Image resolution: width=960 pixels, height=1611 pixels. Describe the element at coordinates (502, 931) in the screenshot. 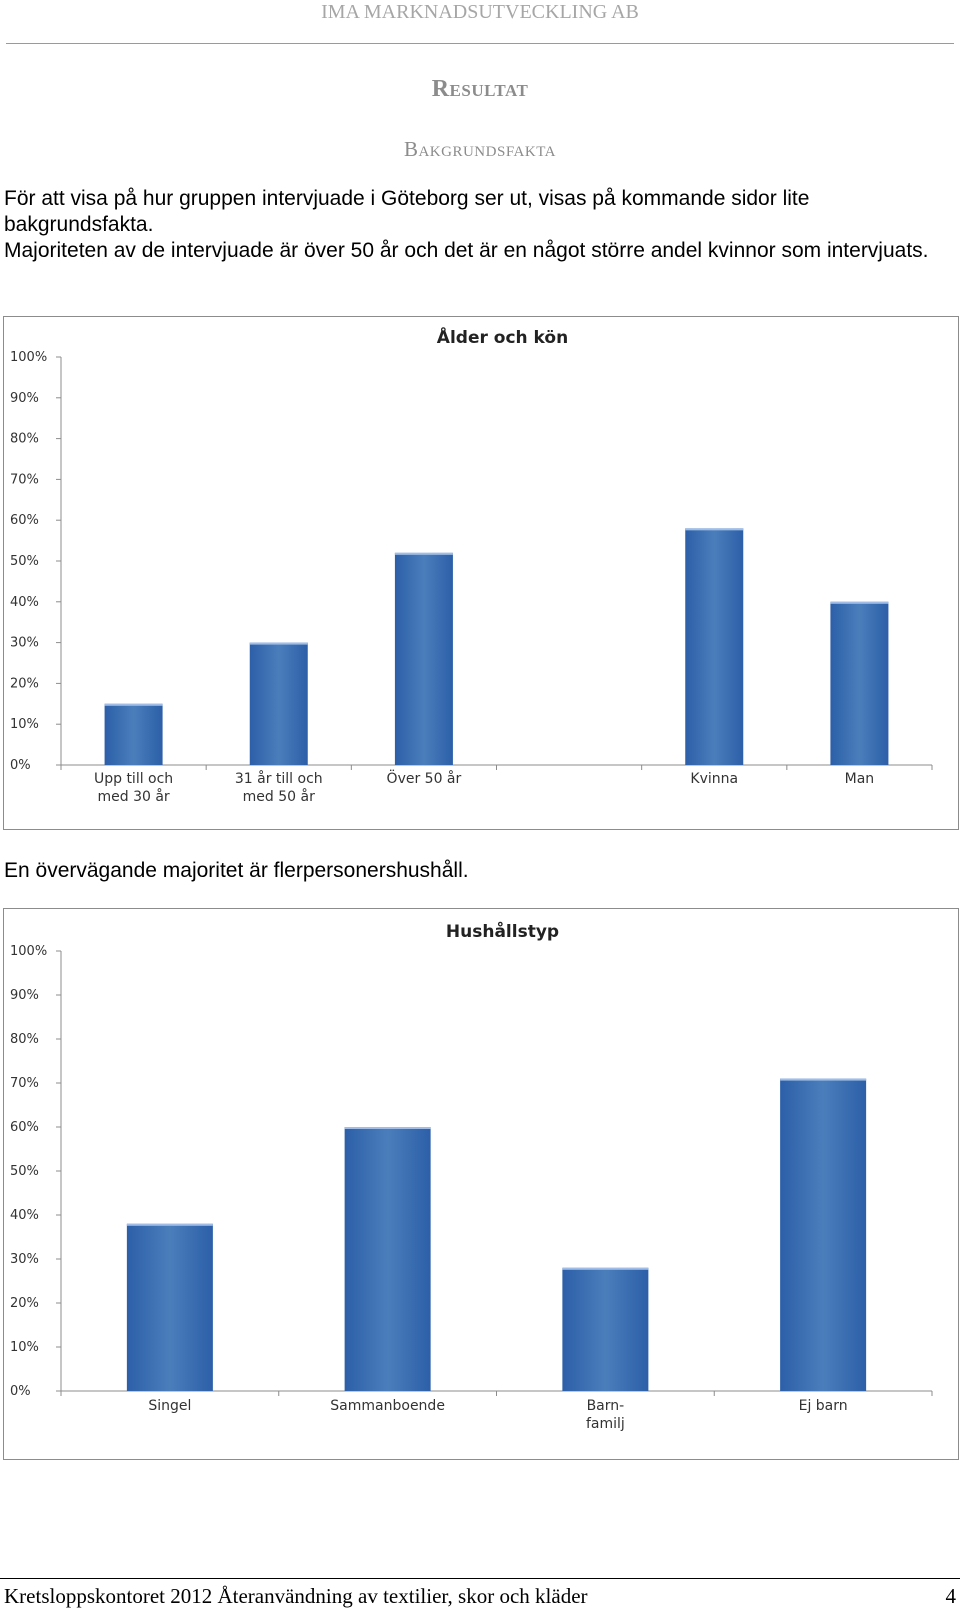

I see `chart-title: Hushållstyp` at that location.